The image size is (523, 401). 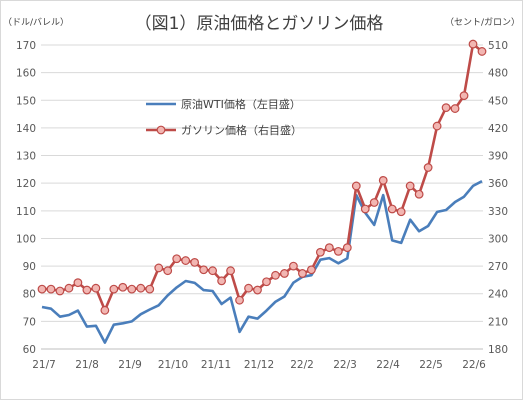 I want to click on y-left-tick-label: 150, so click(x=26, y=101).